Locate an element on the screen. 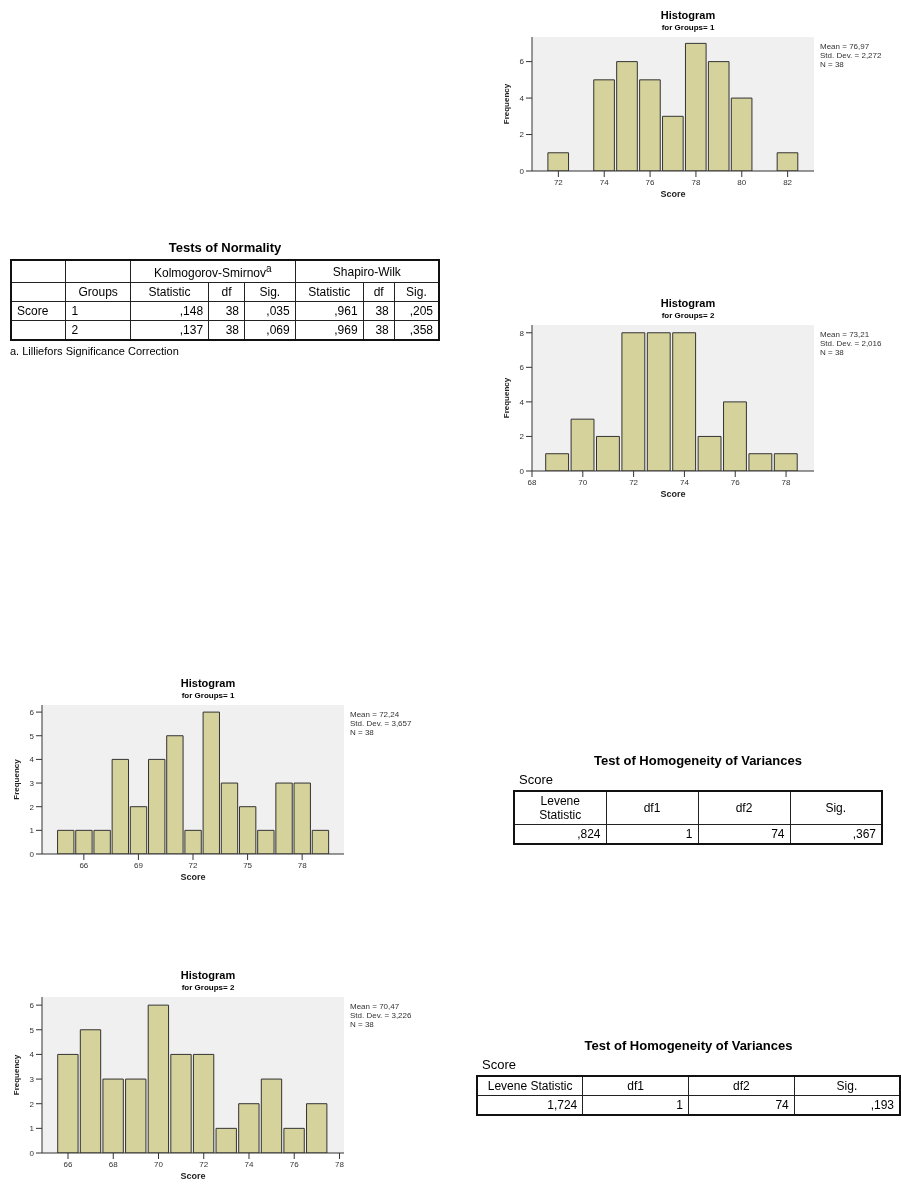  text: ,969 is located at coordinates (346, 330).